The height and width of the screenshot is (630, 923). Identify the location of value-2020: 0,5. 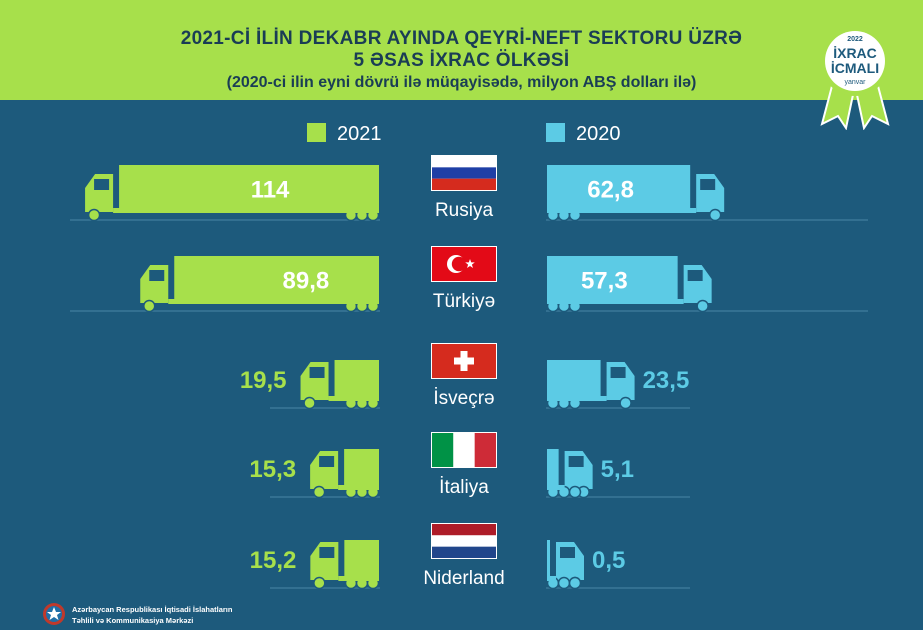
(608, 560).